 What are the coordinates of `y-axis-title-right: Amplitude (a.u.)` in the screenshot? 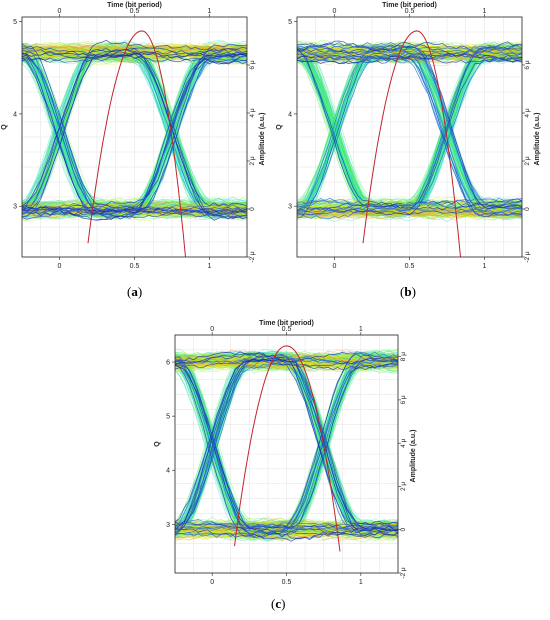 It's located at (413, 456).